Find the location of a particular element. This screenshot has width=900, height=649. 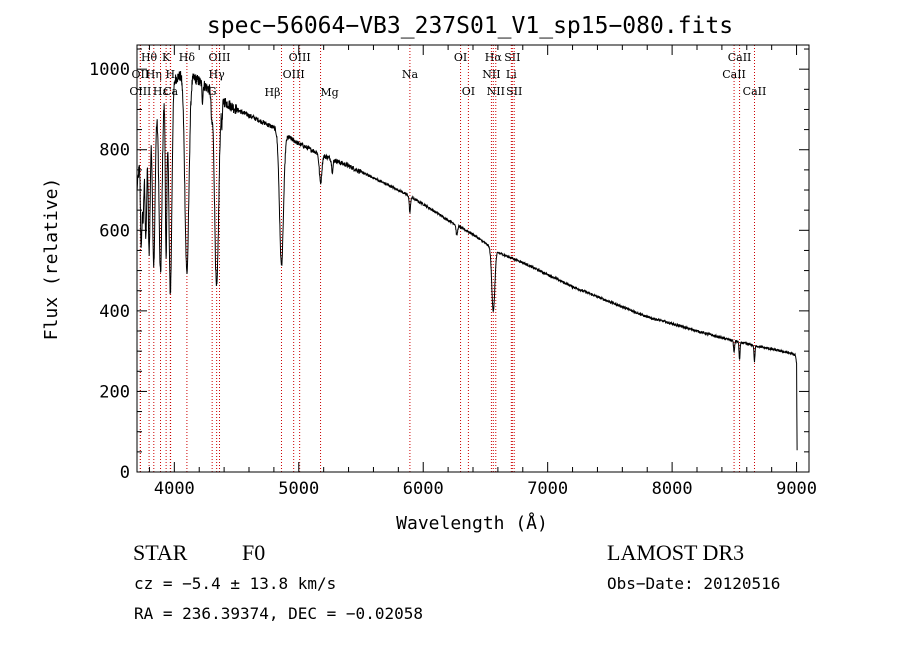

observation-date: Obs−Date: 20120516 is located at coordinates (694, 583).